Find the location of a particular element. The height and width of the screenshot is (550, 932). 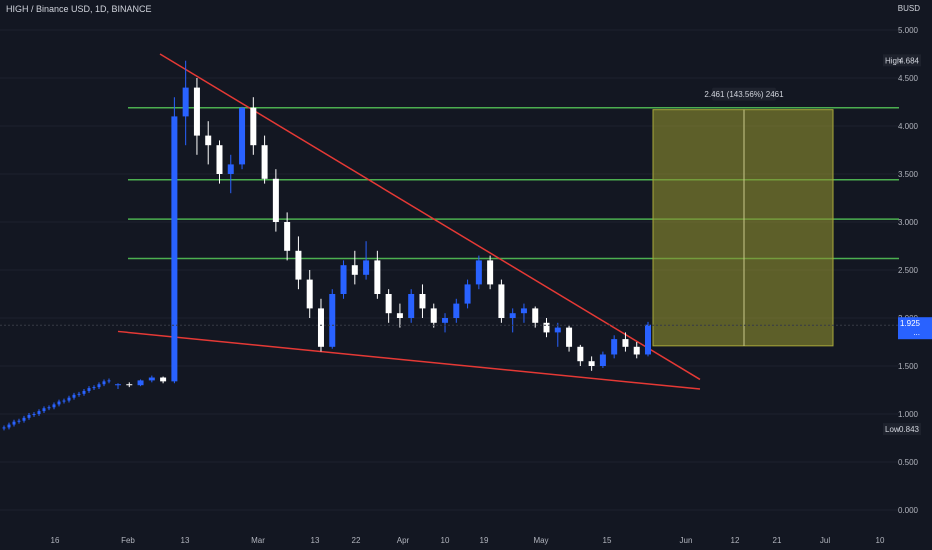

low-tag-bg is located at coordinates (902, 429).